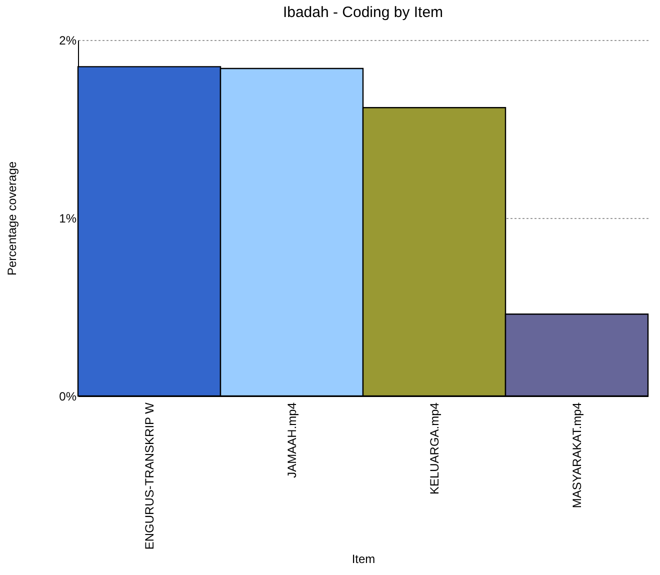 The height and width of the screenshot is (575, 660). I want to click on y-tick-label: 1%, so click(68, 219).